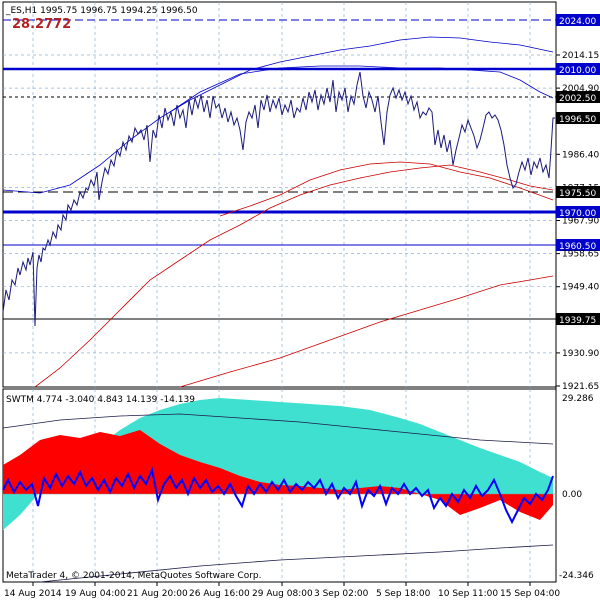 The width and height of the screenshot is (600, 600). What do you see at coordinates (101, 11) in the screenshot?
I see `symbol-info: _ES,H1 1995.75 1996.75 1994.25 1996.50` at bounding box center [101, 11].